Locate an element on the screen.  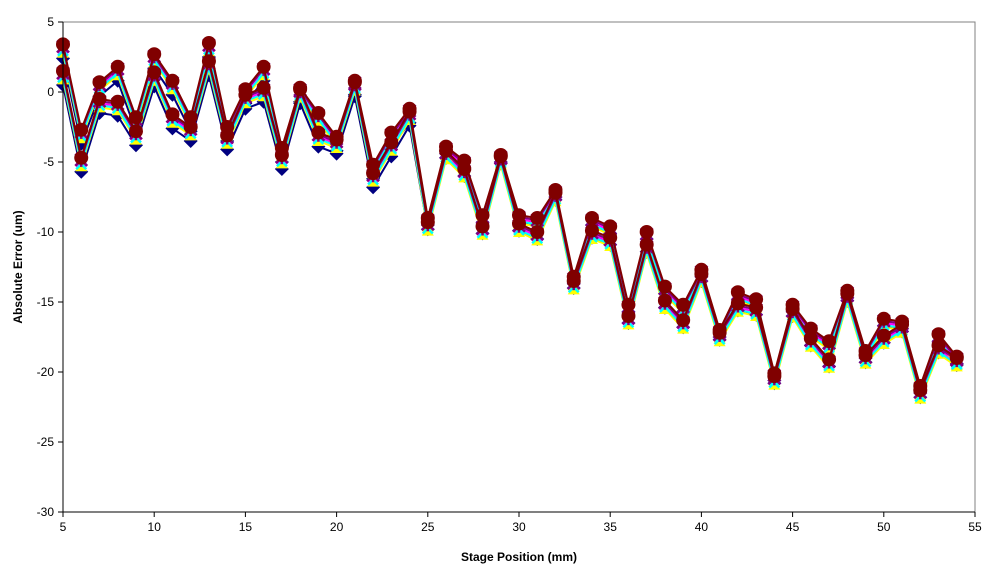
x-tick-label: 55 is located at coordinates (975, 527).